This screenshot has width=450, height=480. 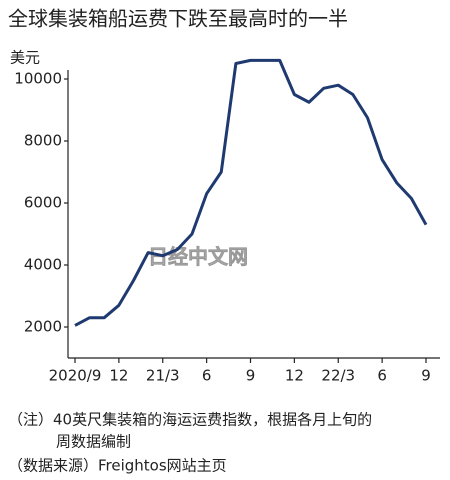 I want to click on y-tick-label: 2000, so click(x=43, y=327).